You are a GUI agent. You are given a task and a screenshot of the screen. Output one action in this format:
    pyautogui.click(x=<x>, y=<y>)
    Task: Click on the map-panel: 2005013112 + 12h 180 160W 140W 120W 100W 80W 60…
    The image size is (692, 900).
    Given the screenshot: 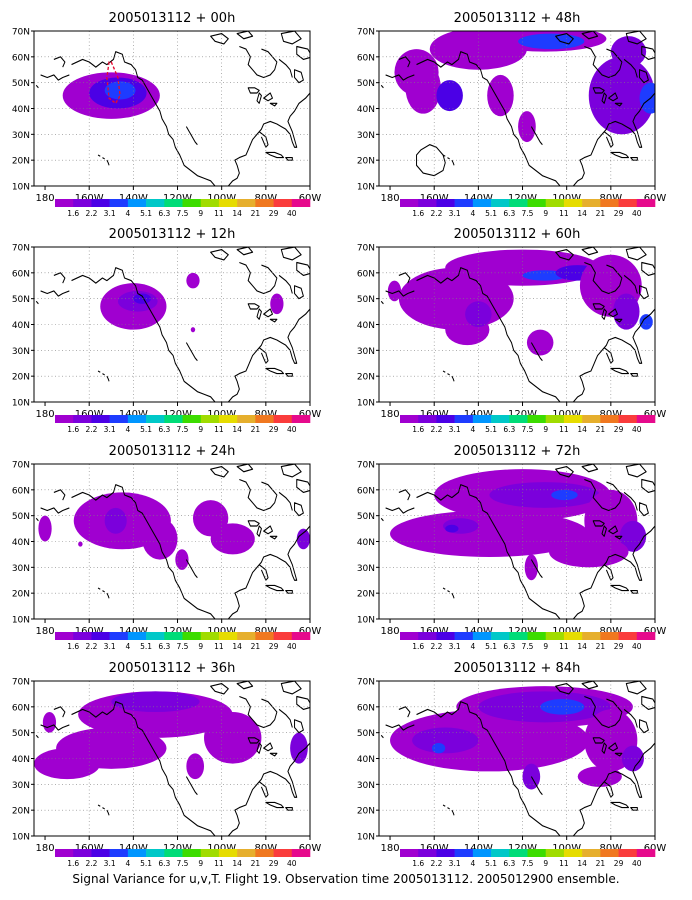 What is the action you would take?
    pyautogui.click(x=167, y=330)
    